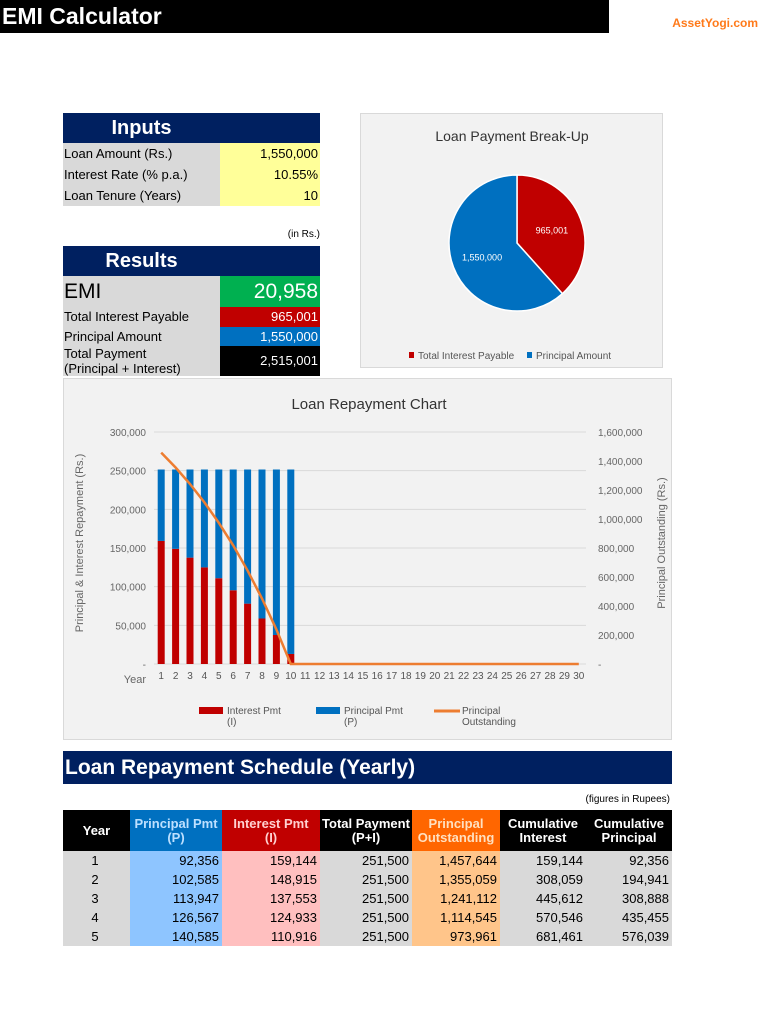 Image resolution: width=768 pixels, height=1024 pixels. I want to click on pie-title: Loan Payment Break-Up, so click(512, 136).